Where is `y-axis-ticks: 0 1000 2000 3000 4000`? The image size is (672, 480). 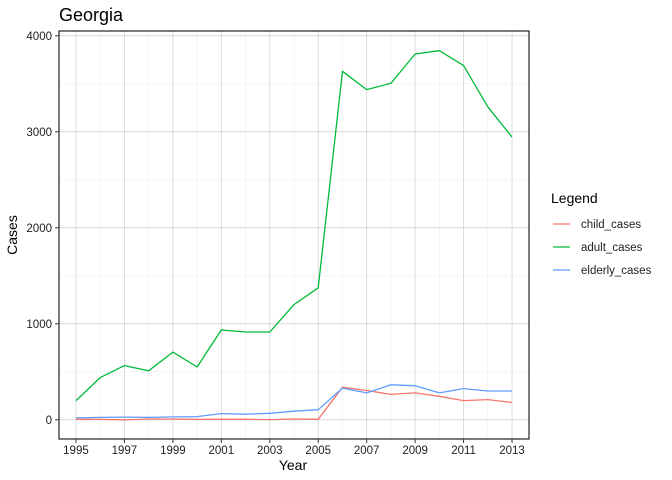 y-axis-ticks: 0 1000 2000 3000 4000 is located at coordinates (42, 229).